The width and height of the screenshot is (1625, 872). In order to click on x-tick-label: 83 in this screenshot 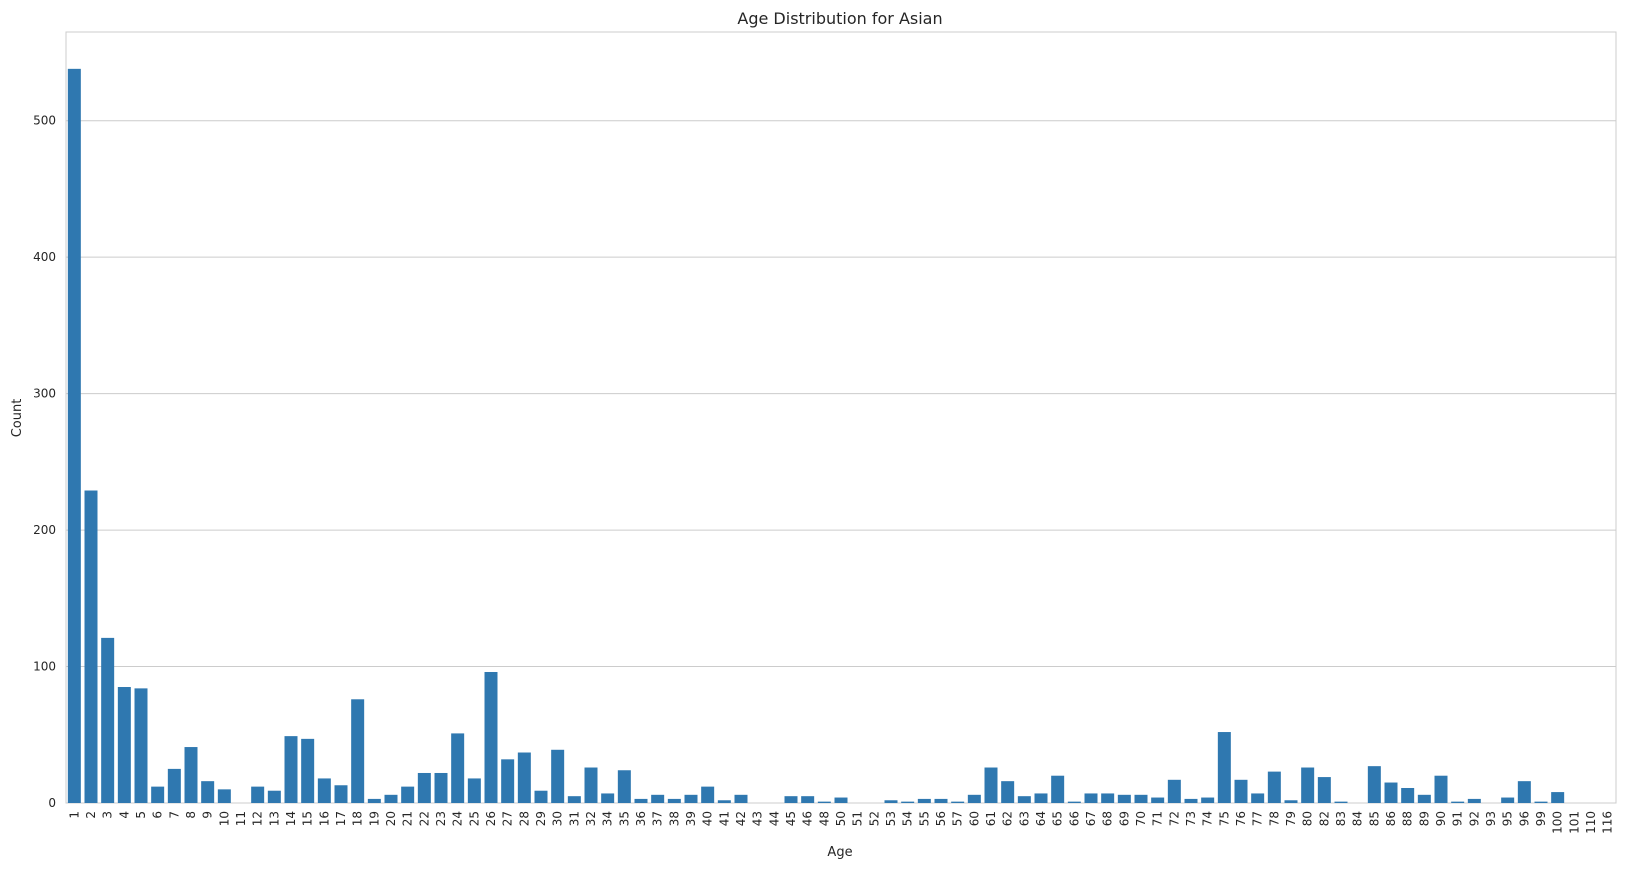, I will do `click(1341, 818)`.